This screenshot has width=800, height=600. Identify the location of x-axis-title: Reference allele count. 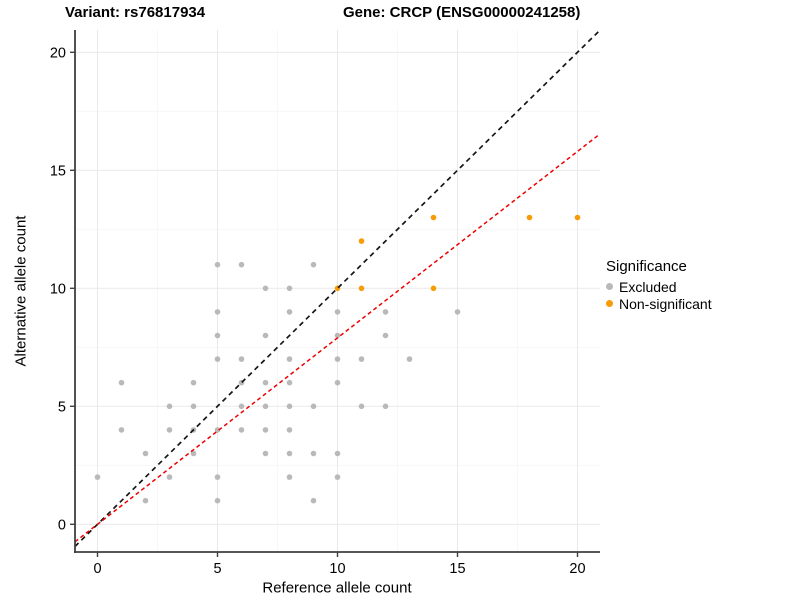
(337, 588).